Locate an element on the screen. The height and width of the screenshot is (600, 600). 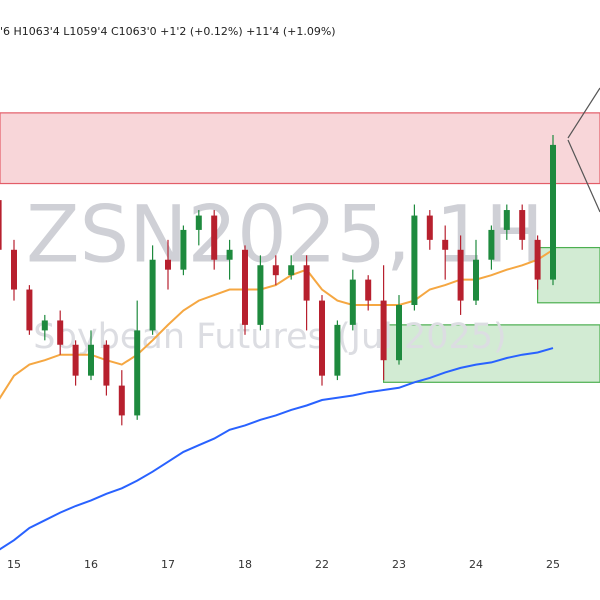
x-tick-label: 25 is located at coordinates (553, 564).